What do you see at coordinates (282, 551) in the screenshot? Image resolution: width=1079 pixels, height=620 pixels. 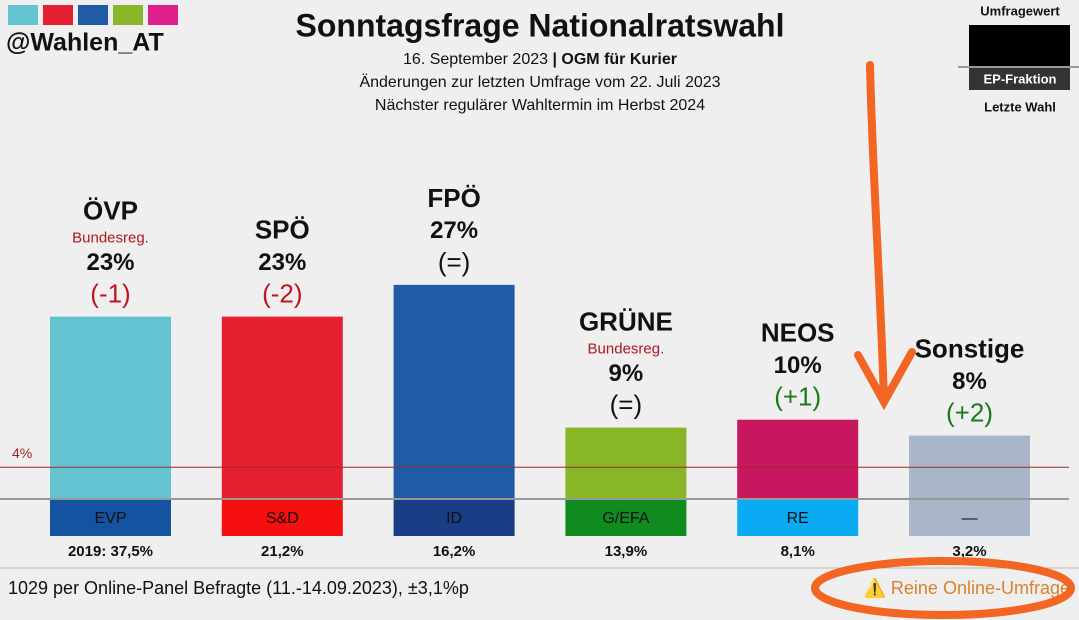 I see `last-election: 21,2%` at bounding box center [282, 551].